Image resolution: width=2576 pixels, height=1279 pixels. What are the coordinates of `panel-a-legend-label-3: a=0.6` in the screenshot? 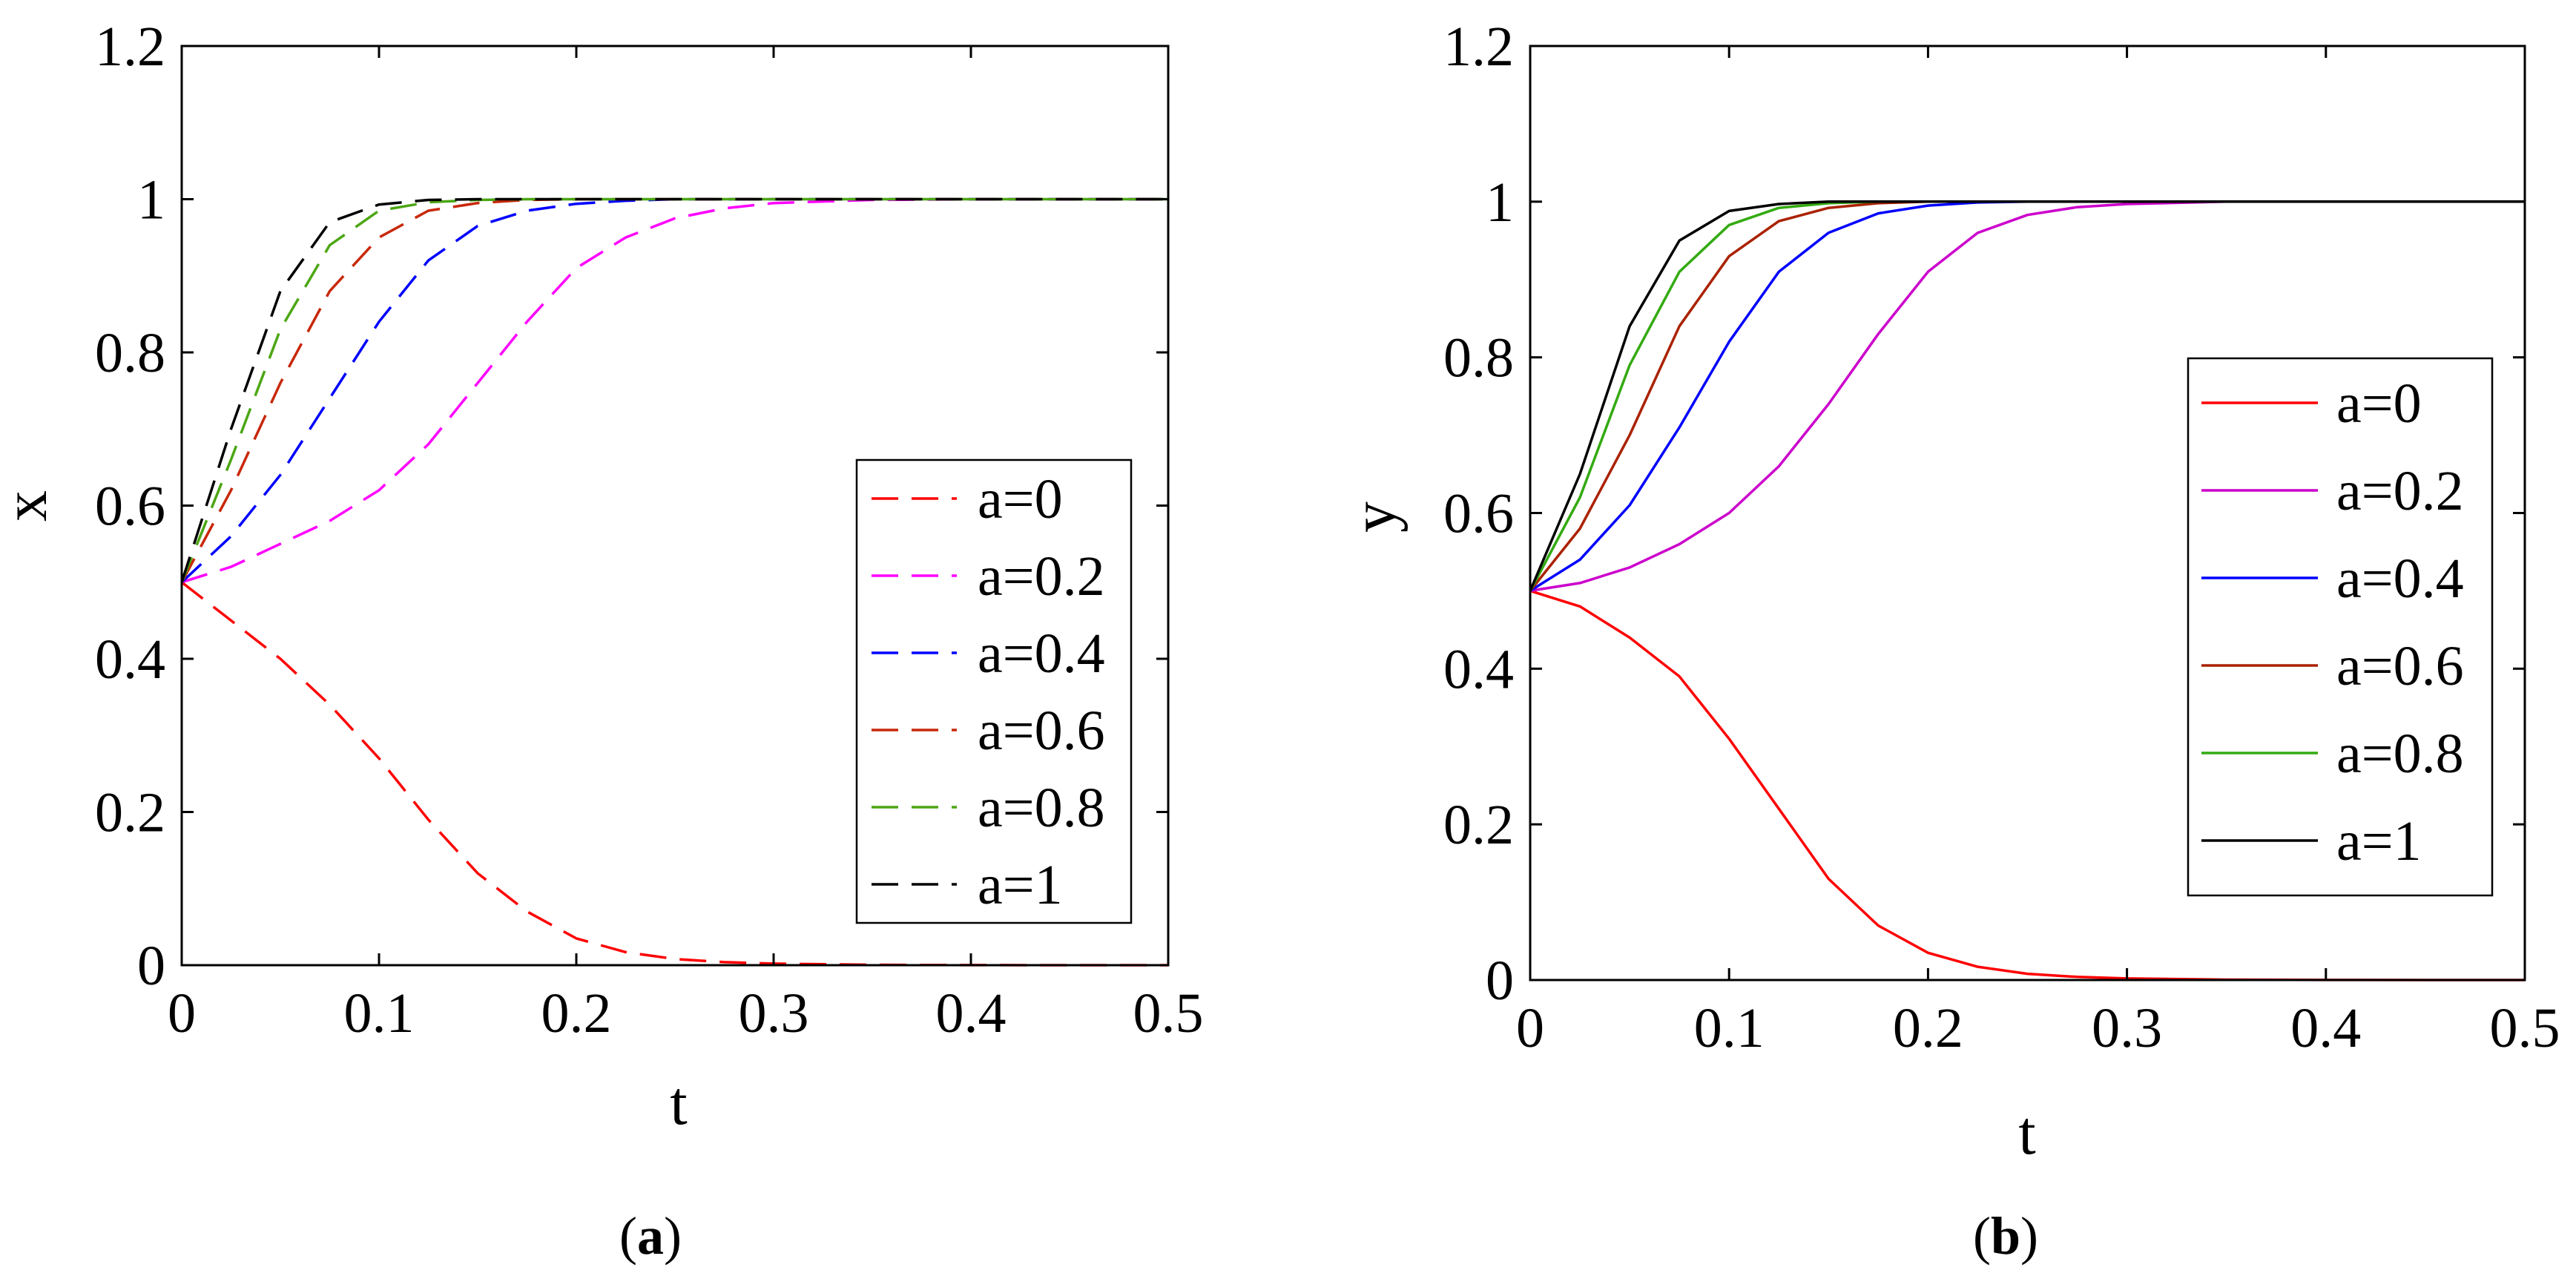 It's located at (1041, 731).